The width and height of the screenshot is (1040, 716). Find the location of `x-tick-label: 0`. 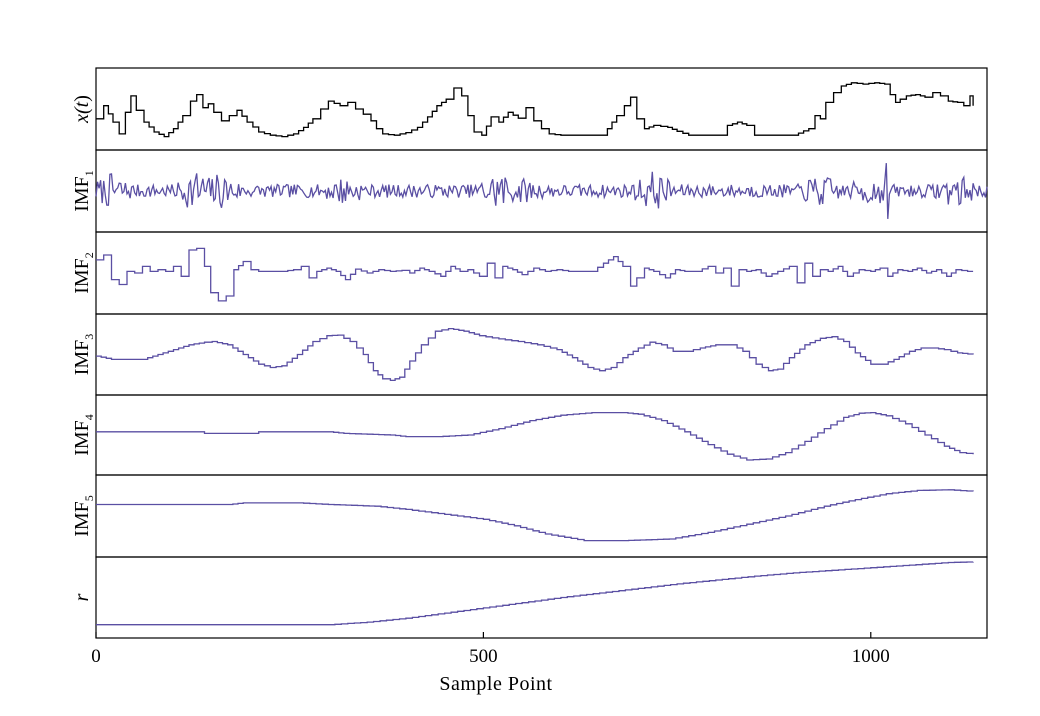

x-tick-label: 0 is located at coordinates (96, 656).